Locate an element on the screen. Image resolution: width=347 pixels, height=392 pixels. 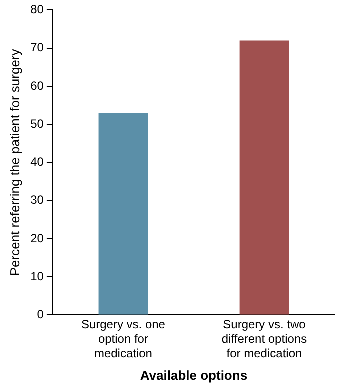
y-tick-label: 60 is located at coordinates (37, 85).